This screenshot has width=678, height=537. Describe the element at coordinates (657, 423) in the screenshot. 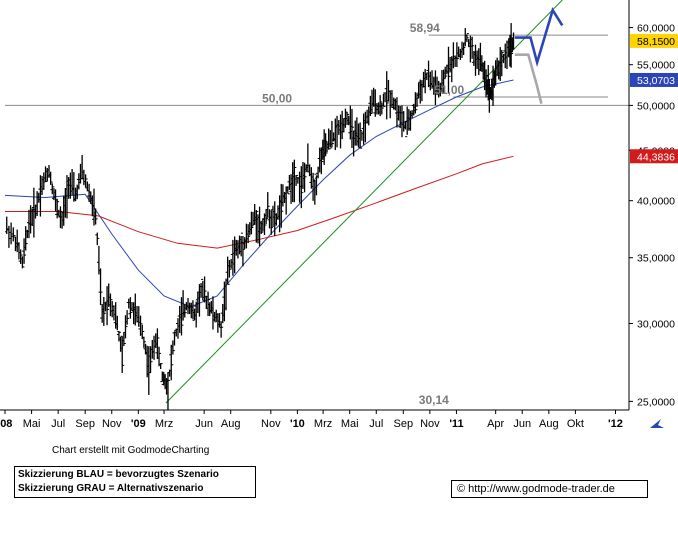

I see `arrow-icon` at that location.